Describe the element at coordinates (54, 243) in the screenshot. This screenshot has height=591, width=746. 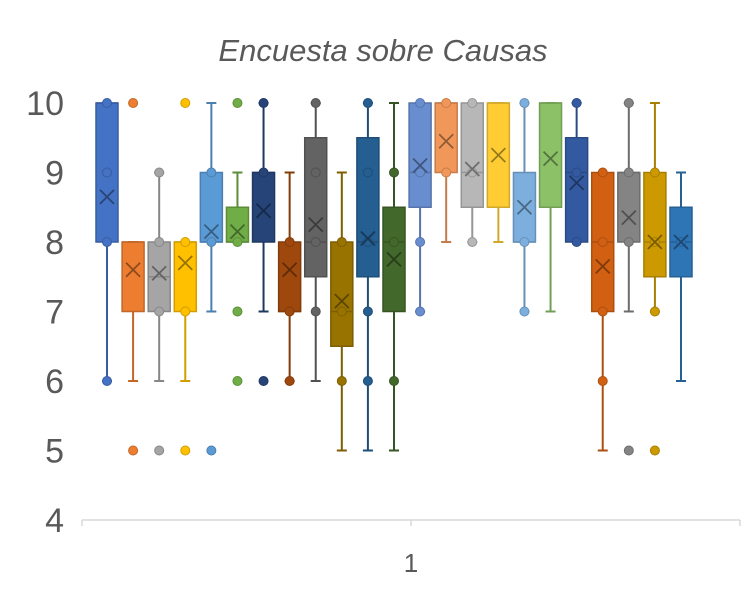
I see `y-tick-label: 8` at that location.